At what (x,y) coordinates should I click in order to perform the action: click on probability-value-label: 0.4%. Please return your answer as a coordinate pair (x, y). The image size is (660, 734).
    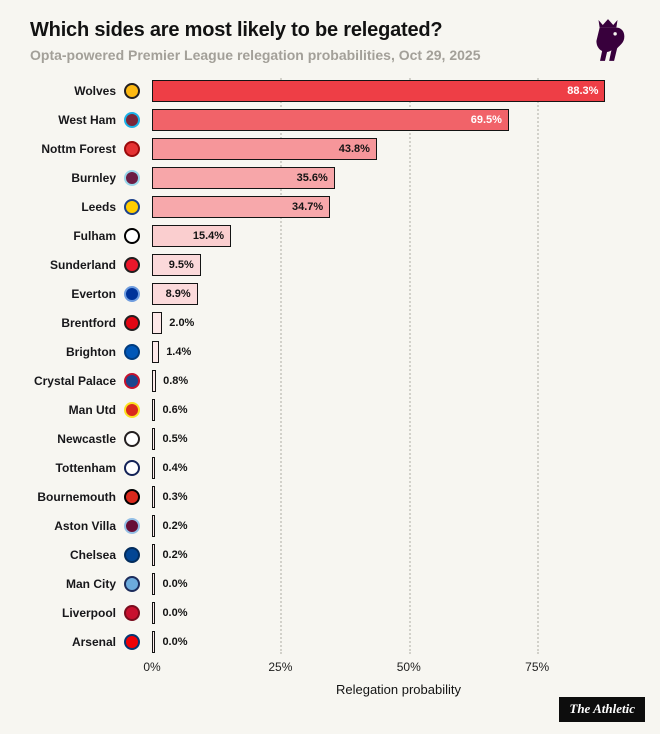
    Looking at the image, I should click on (175, 467).